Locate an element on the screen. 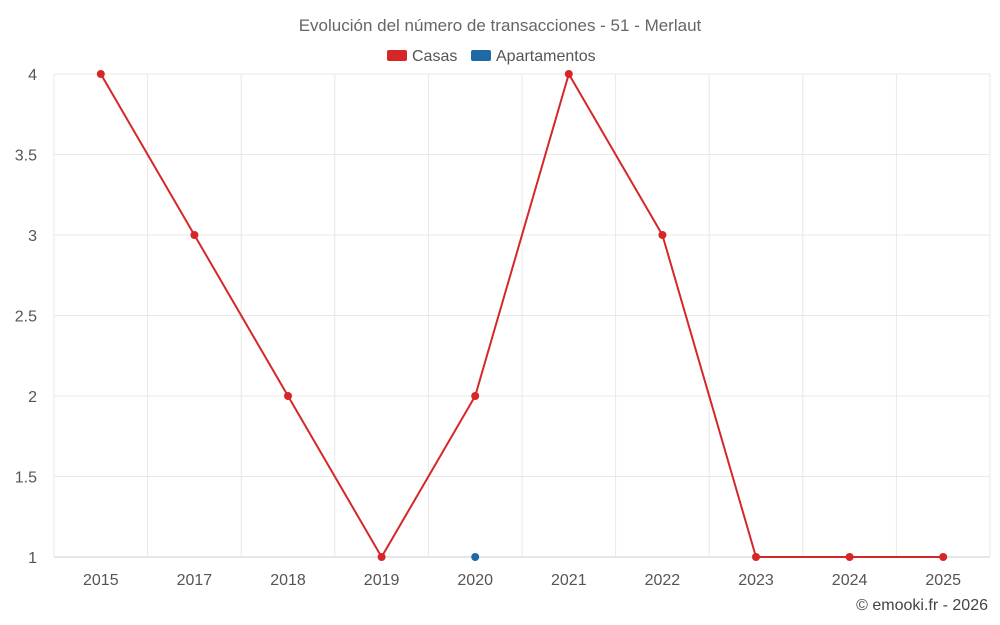 The width and height of the screenshot is (1000, 625). legend: Casas Apartamentos is located at coordinates (491, 56).